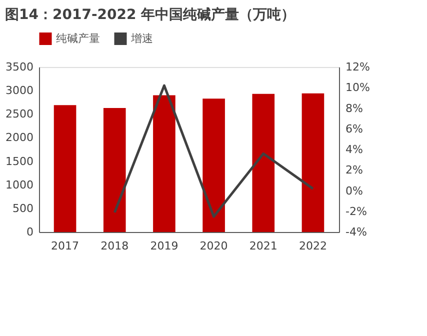 The width and height of the screenshot is (427, 336). I want to click on x-tick-label: 2021, so click(263, 246).